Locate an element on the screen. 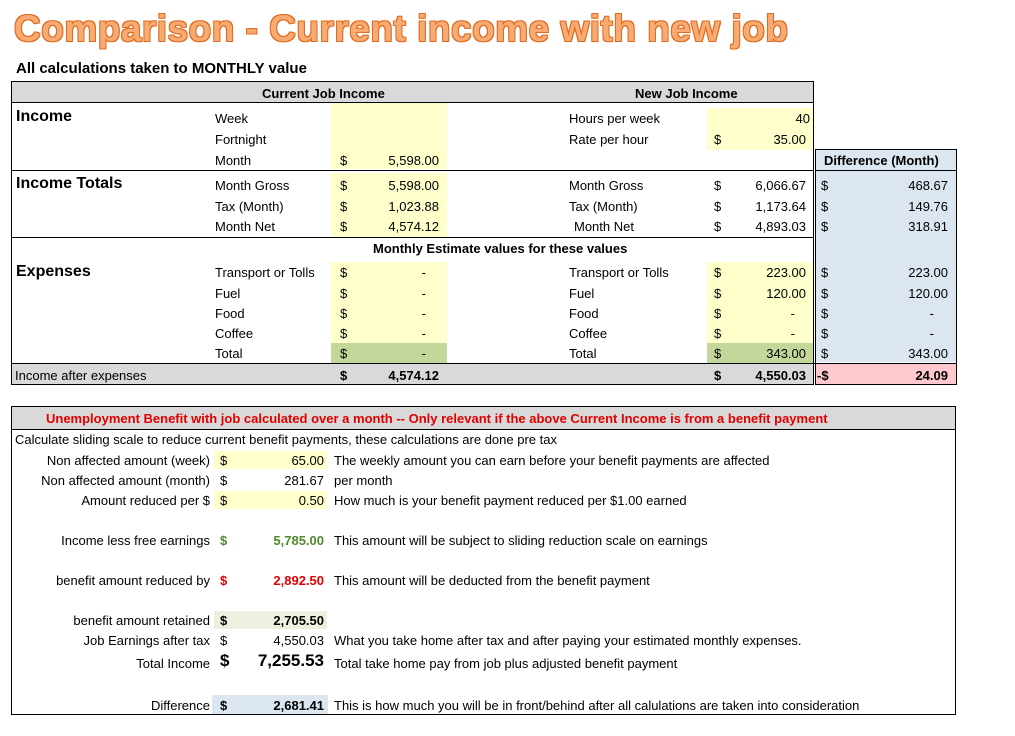 This screenshot has width=1015, height=736. diff-after-expenses: 24.09 is located at coordinates (931, 375).